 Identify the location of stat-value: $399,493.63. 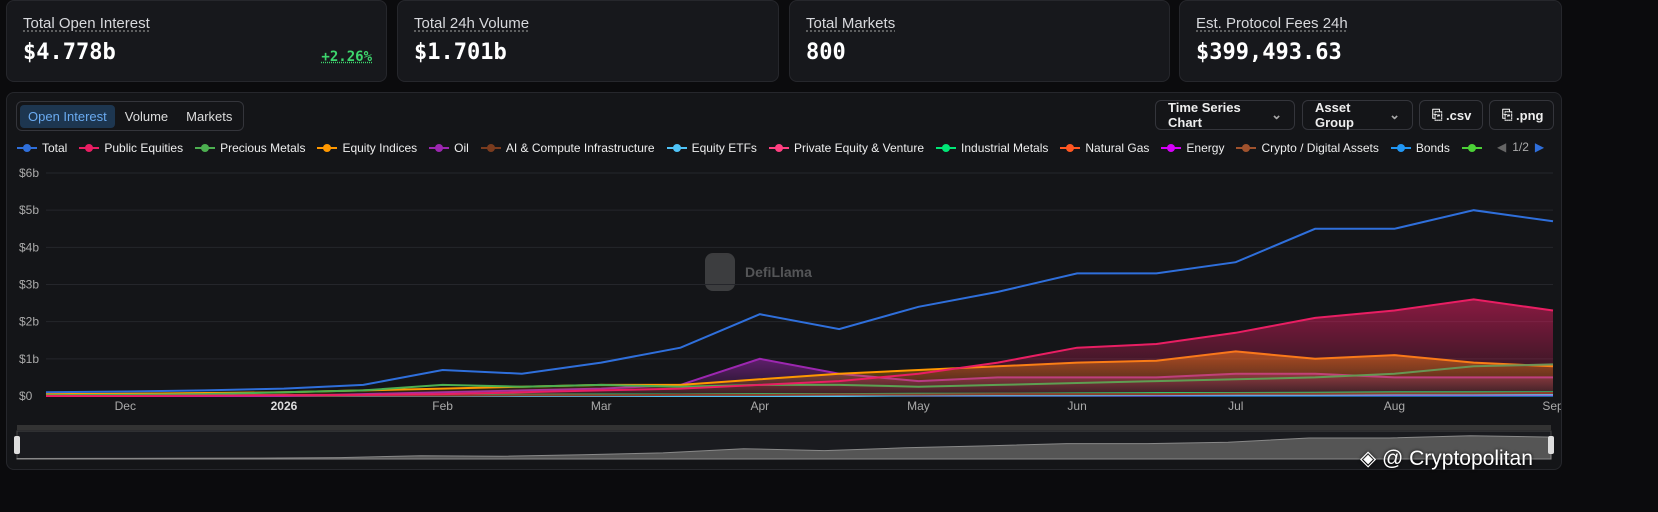
(1269, 52).